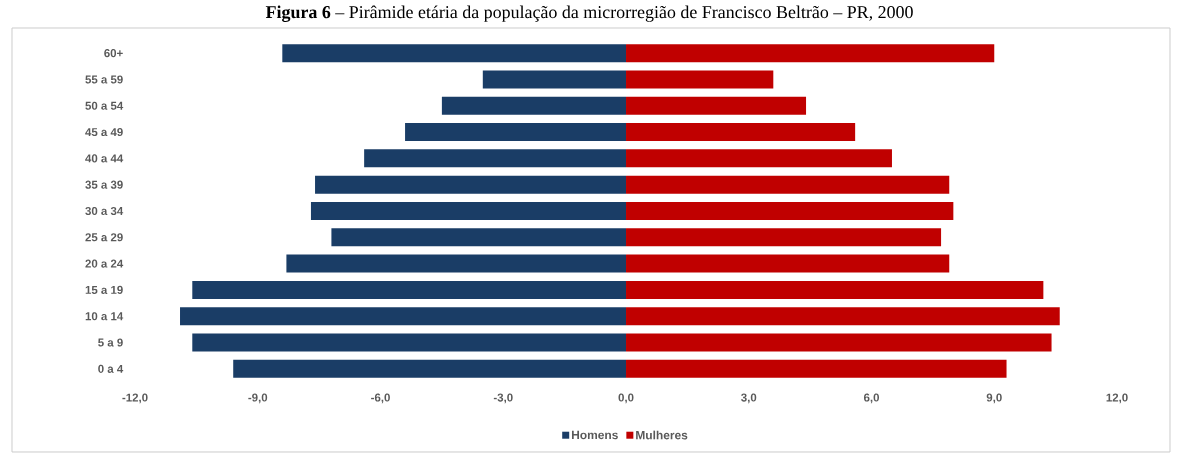 The image size is (1179, 454). What do you see at coordinates (104, 158) in the screenshot?
I see `y-tick-label: 40 a 44` at bounding box center [104, 158].